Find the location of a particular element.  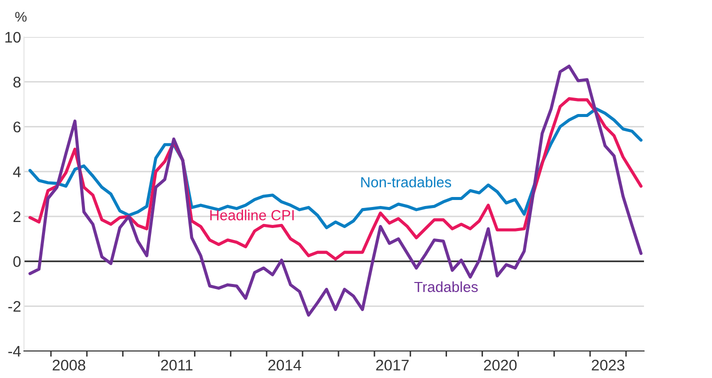

y-tick-label: 0 is located at coordinates (17, 261).